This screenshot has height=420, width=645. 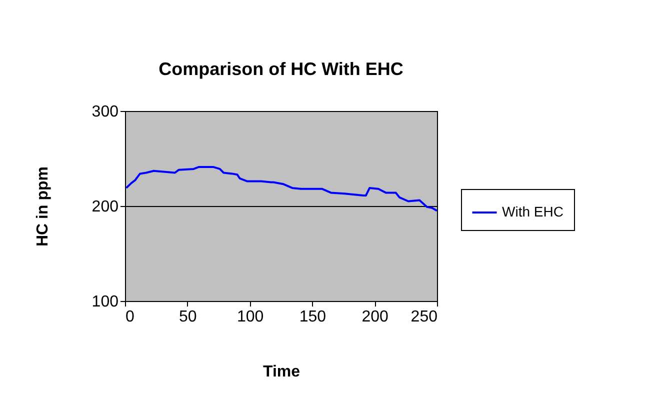 What do you see at coordinates (250, 317) in the screenshot?
I see `x-tick-label: 100` at bounding box center [250, 317].